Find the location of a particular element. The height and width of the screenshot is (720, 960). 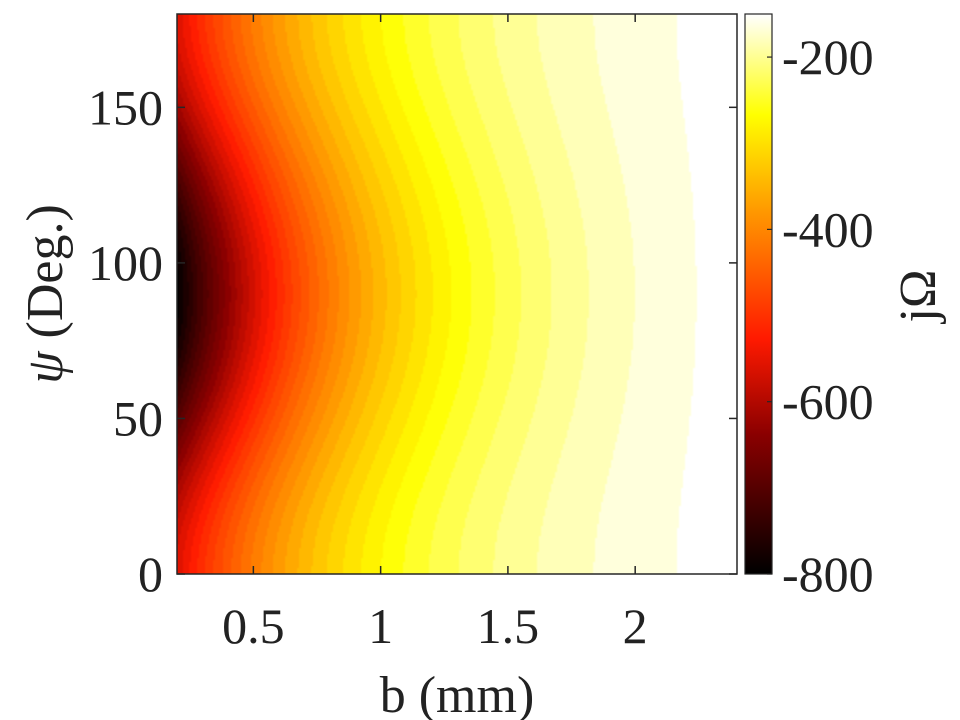

y-tick-label: 100 is located at coordinates (125, 263).